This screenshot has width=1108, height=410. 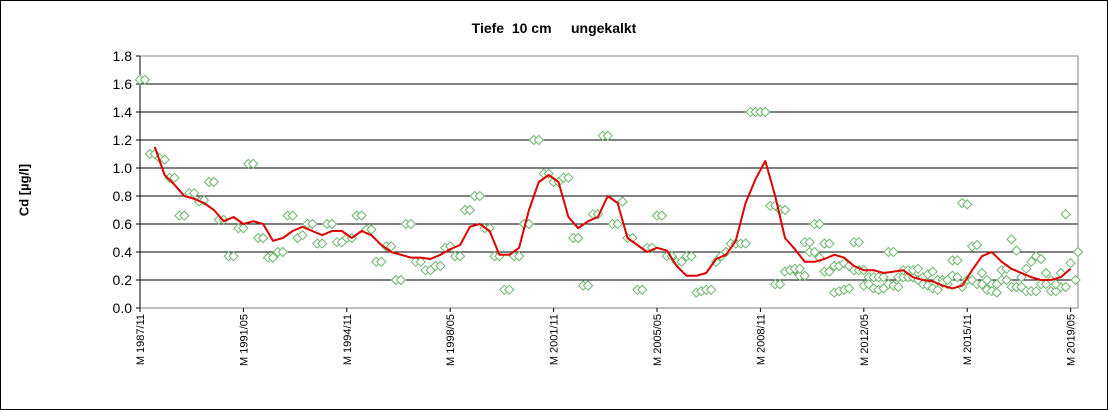 What do you see at coordinates (123, 196) in the screenshot?
I see `y-tick-label: 0.8` at bounding box center [123, 196].